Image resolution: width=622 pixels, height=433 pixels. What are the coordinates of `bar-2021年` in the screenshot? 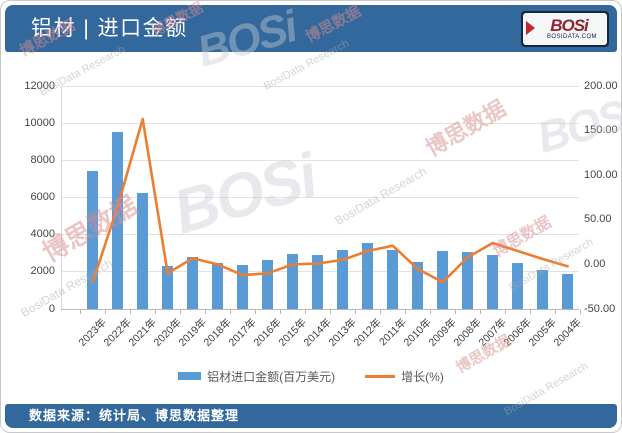 It's located at (143, 250).